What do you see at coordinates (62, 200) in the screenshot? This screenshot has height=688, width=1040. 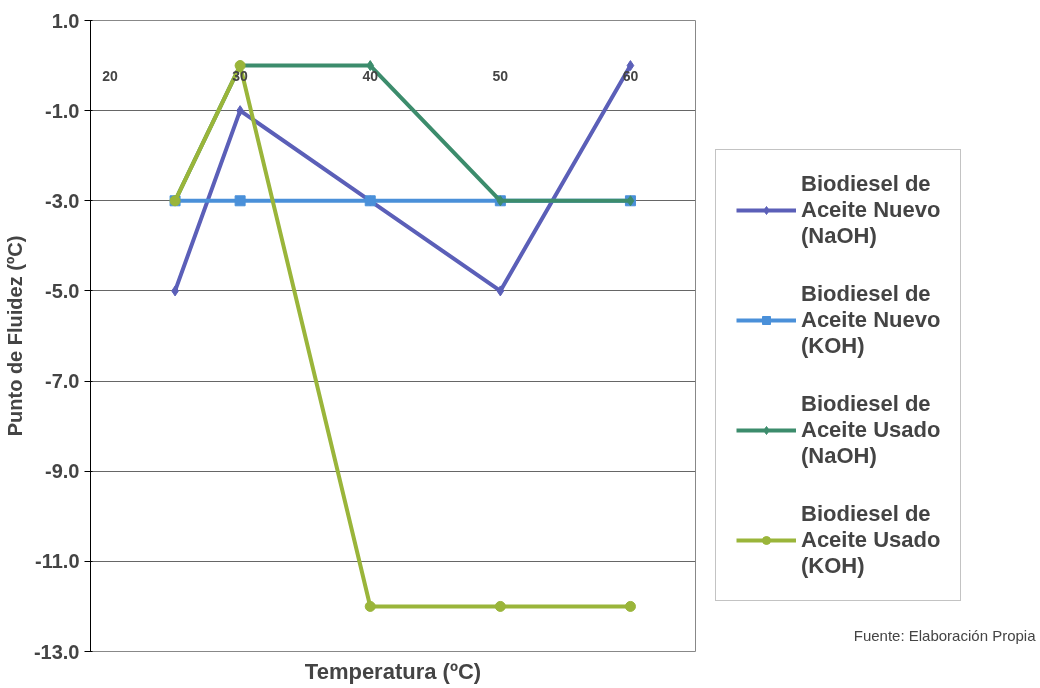 I see `y-tick-label: -3.0` at bounding box center [62, 200].